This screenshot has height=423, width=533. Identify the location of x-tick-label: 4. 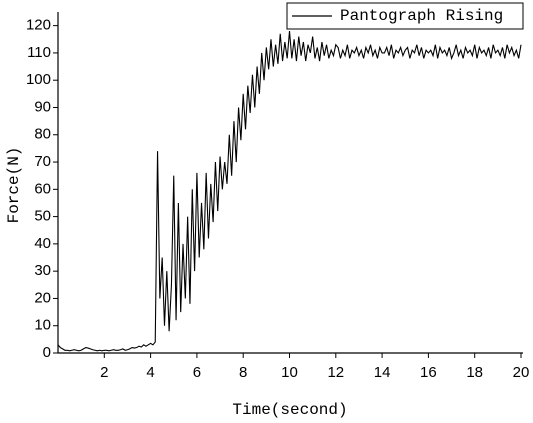
(150, 372).